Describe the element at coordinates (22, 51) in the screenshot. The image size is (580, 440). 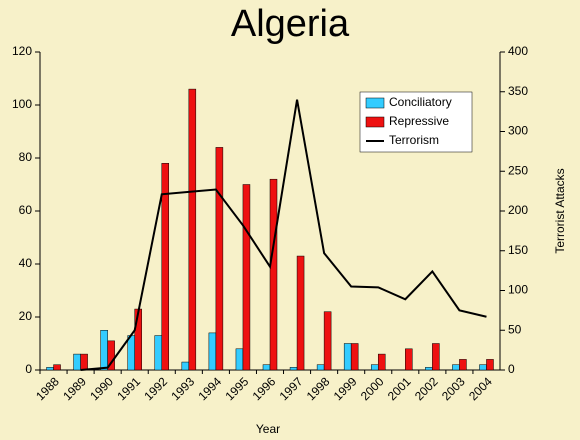
I see `y-tick-label: 120` at that location.